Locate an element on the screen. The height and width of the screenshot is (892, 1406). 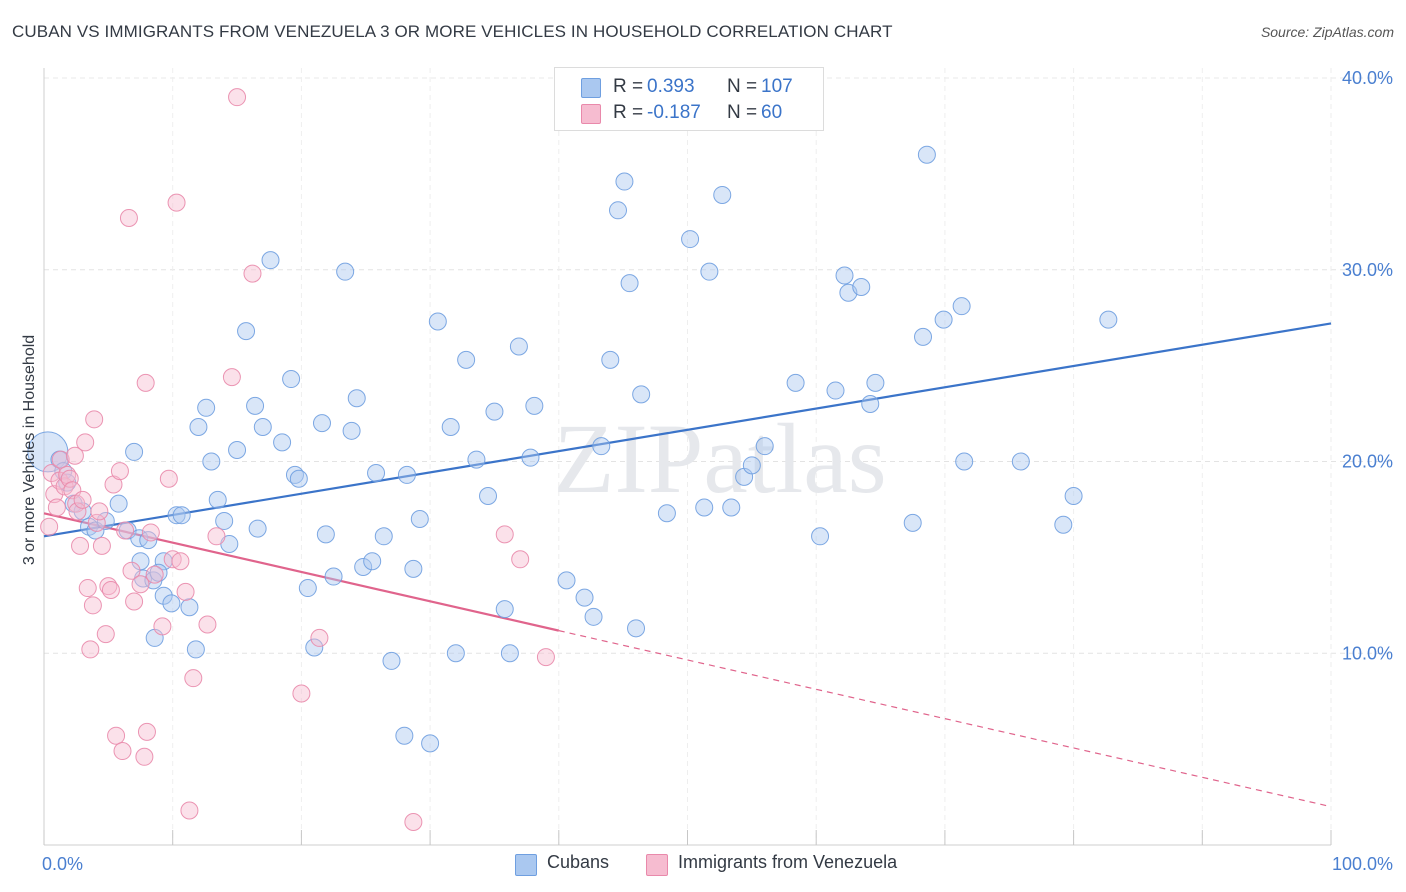
venezuela-trend-line is located at coordinates (301, 572).